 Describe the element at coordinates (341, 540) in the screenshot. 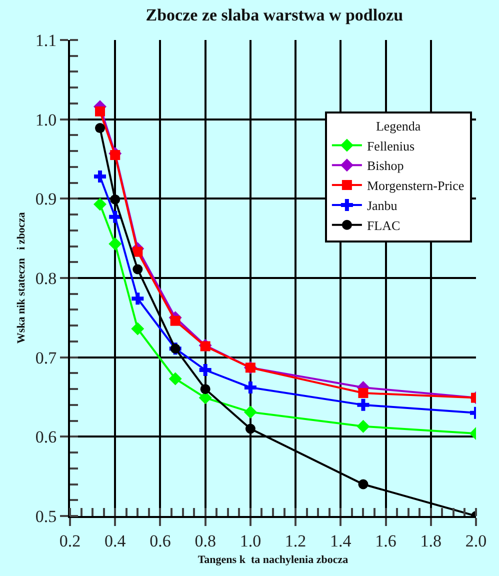

I see `x-tick-label: 1.4` at that location.